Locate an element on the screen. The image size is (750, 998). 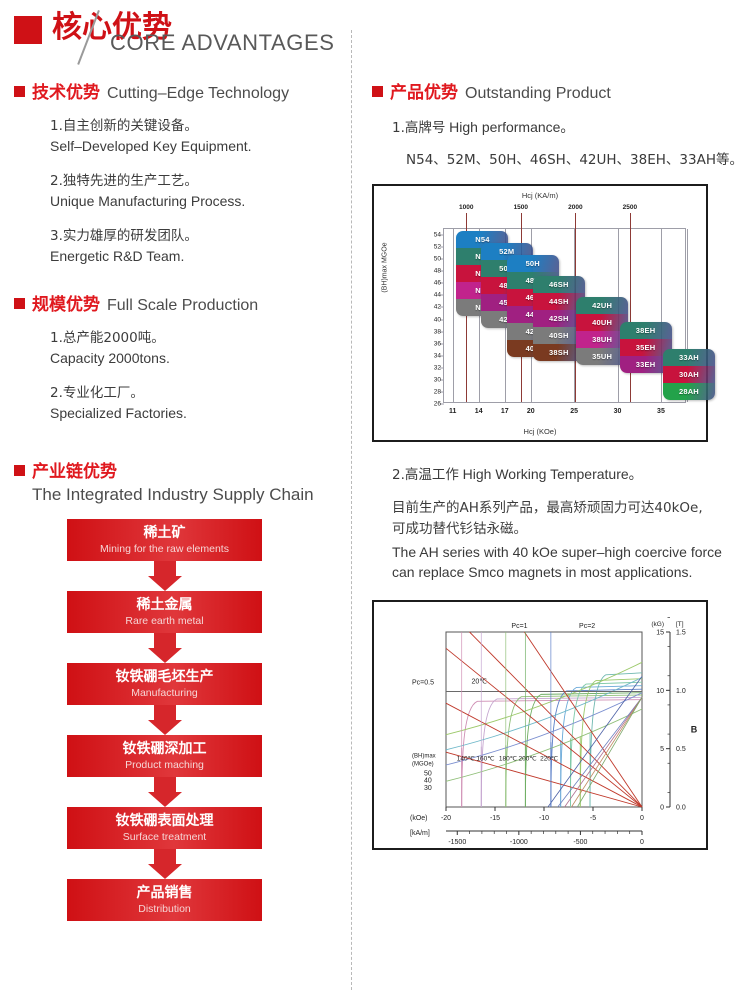
chart1-kam-reference-line is located at coordinates (630, 307).